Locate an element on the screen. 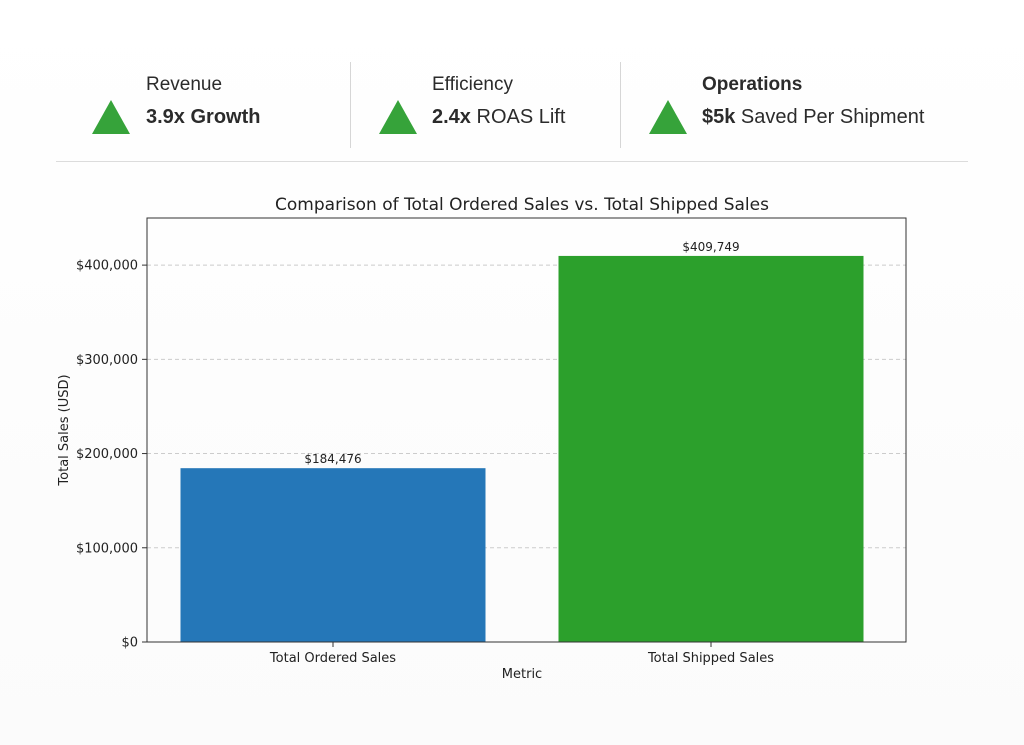 The height and width of the screenshot is (745, 1024). section-divider is located at coordinates (512, 161).